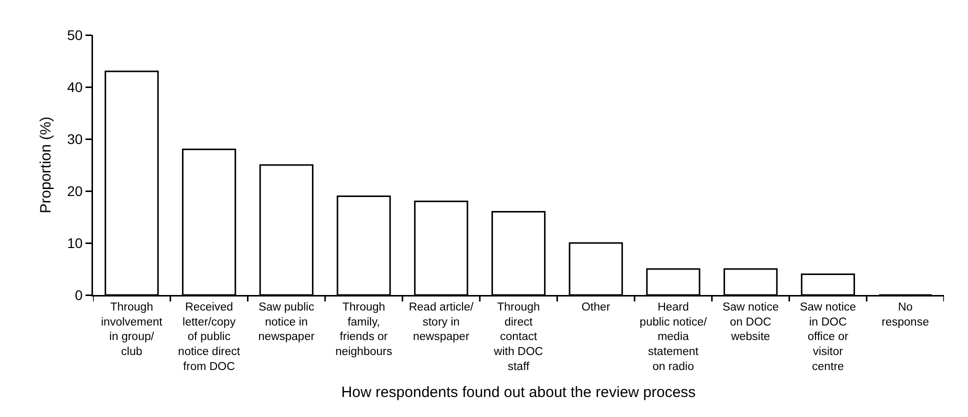 This screenshot has height=417, width=968. What do you see at coordinates (674, 337) in the screenshot?
I see `x-tick-label: Heard public notice/ media statement on radio` at bounding box center [674, 337].